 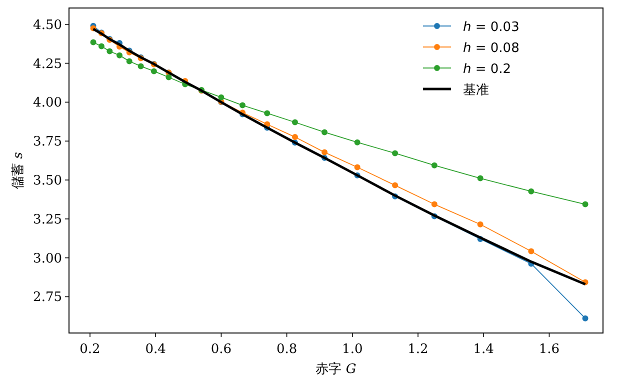 What do you see at coordinates (336, 369) in the screenshot?
I see `x-axis-title: 赤字 G` at bounding box center [336, 369].